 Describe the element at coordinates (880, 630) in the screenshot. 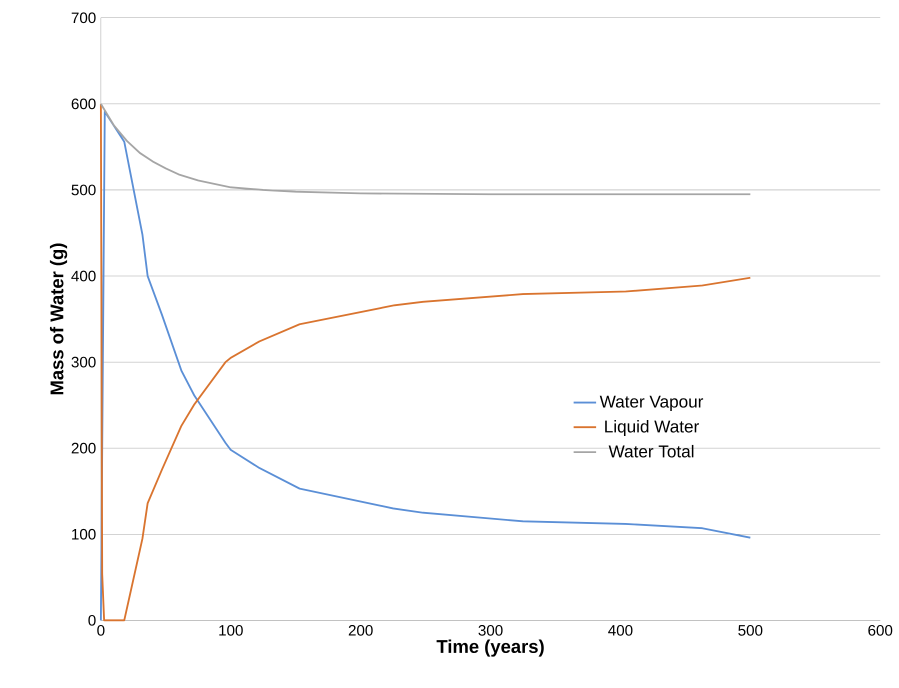

I see `x-tick-label: 600` at that location.